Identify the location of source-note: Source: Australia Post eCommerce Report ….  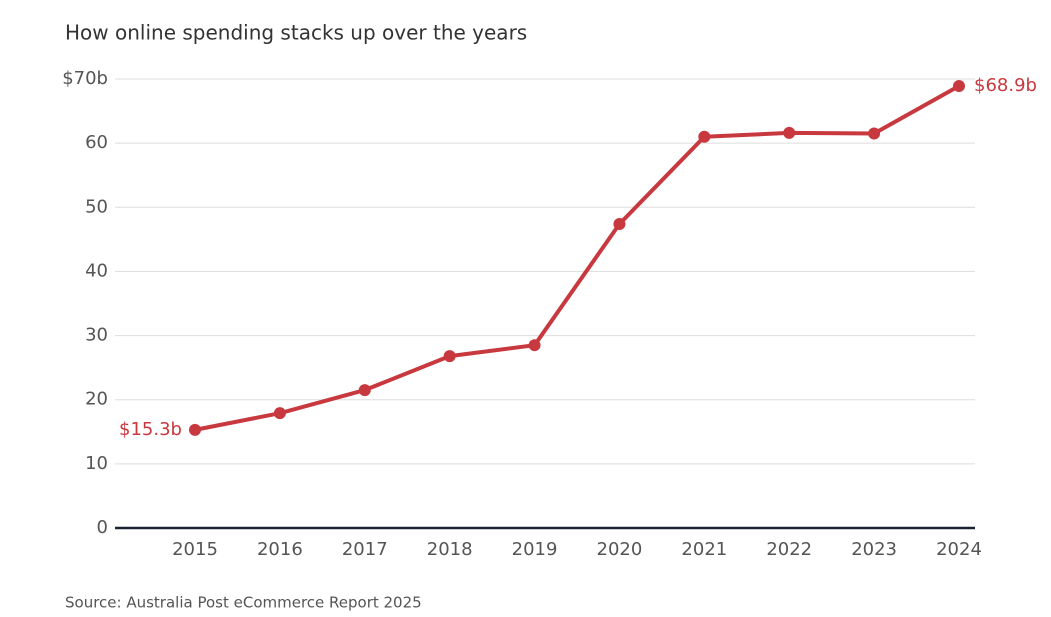
(243, 603).